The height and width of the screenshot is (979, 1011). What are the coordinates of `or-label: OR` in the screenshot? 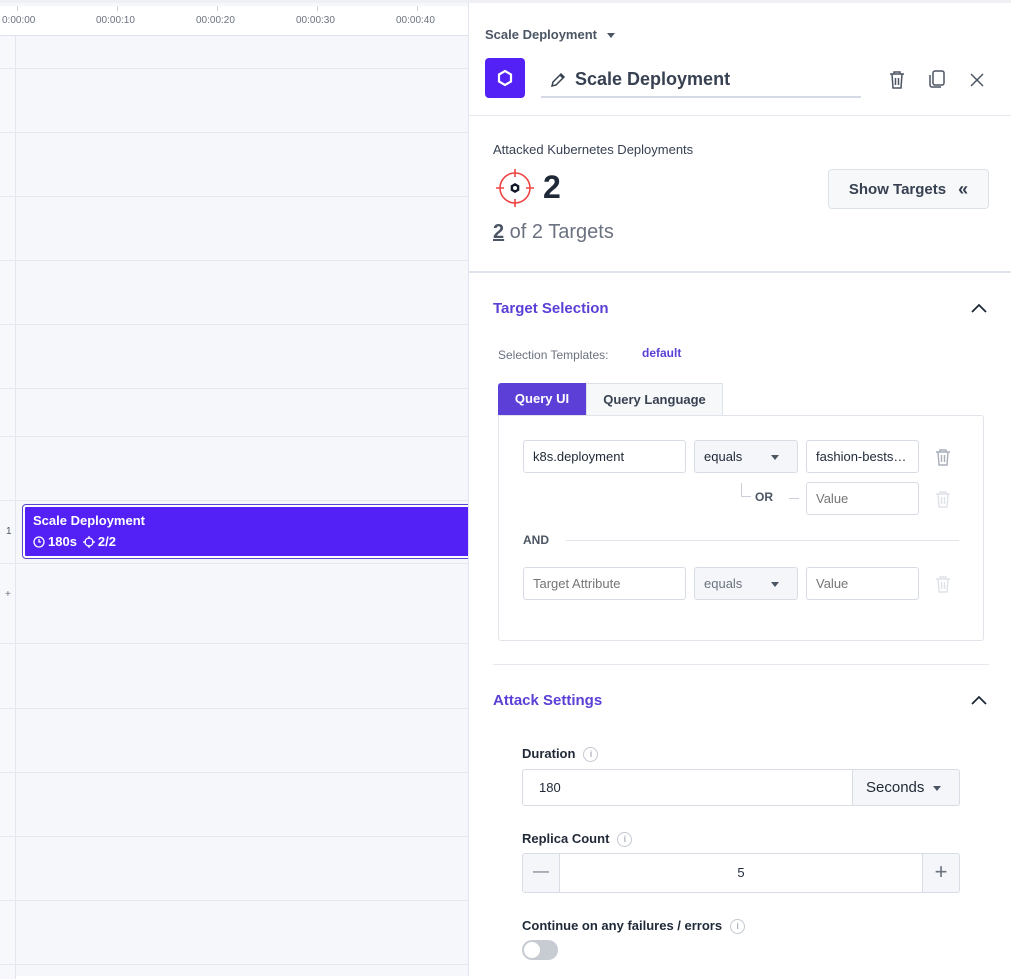 It's located at (764, 497).